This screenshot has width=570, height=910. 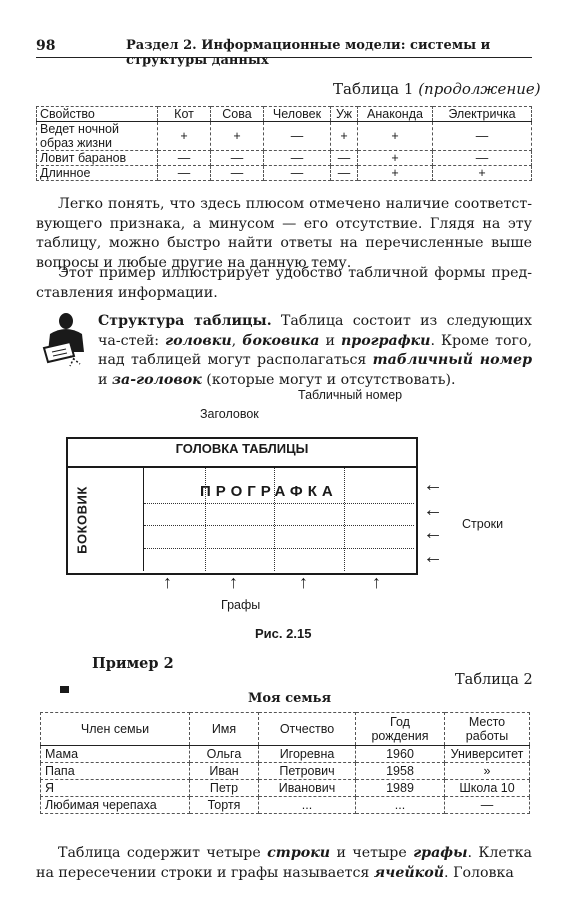 I want to click on table2-cell: Ольга, so click(x=224, y=754).